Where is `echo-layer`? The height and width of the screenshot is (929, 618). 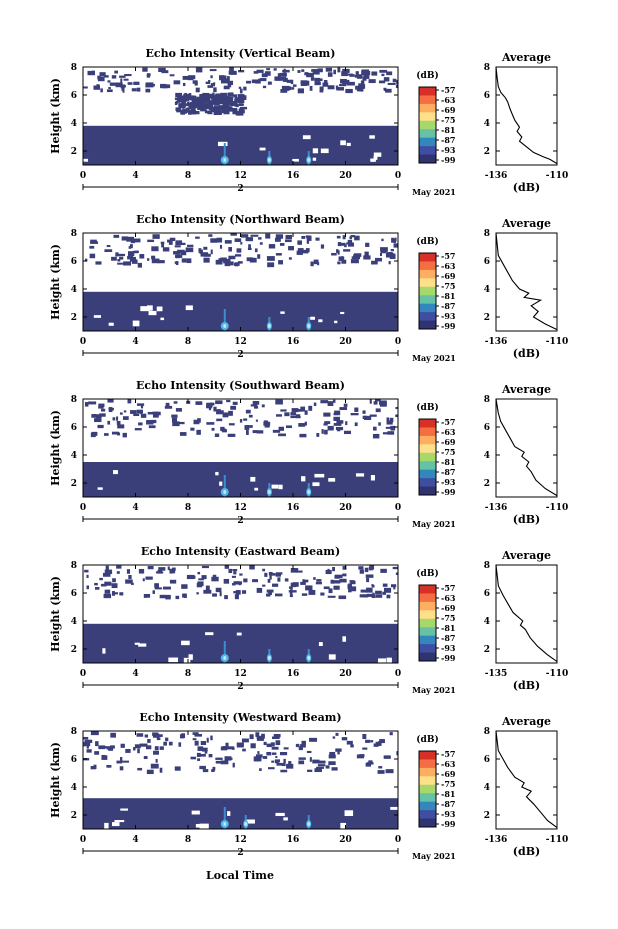 echo-layer is located at coordinates (240, 643).